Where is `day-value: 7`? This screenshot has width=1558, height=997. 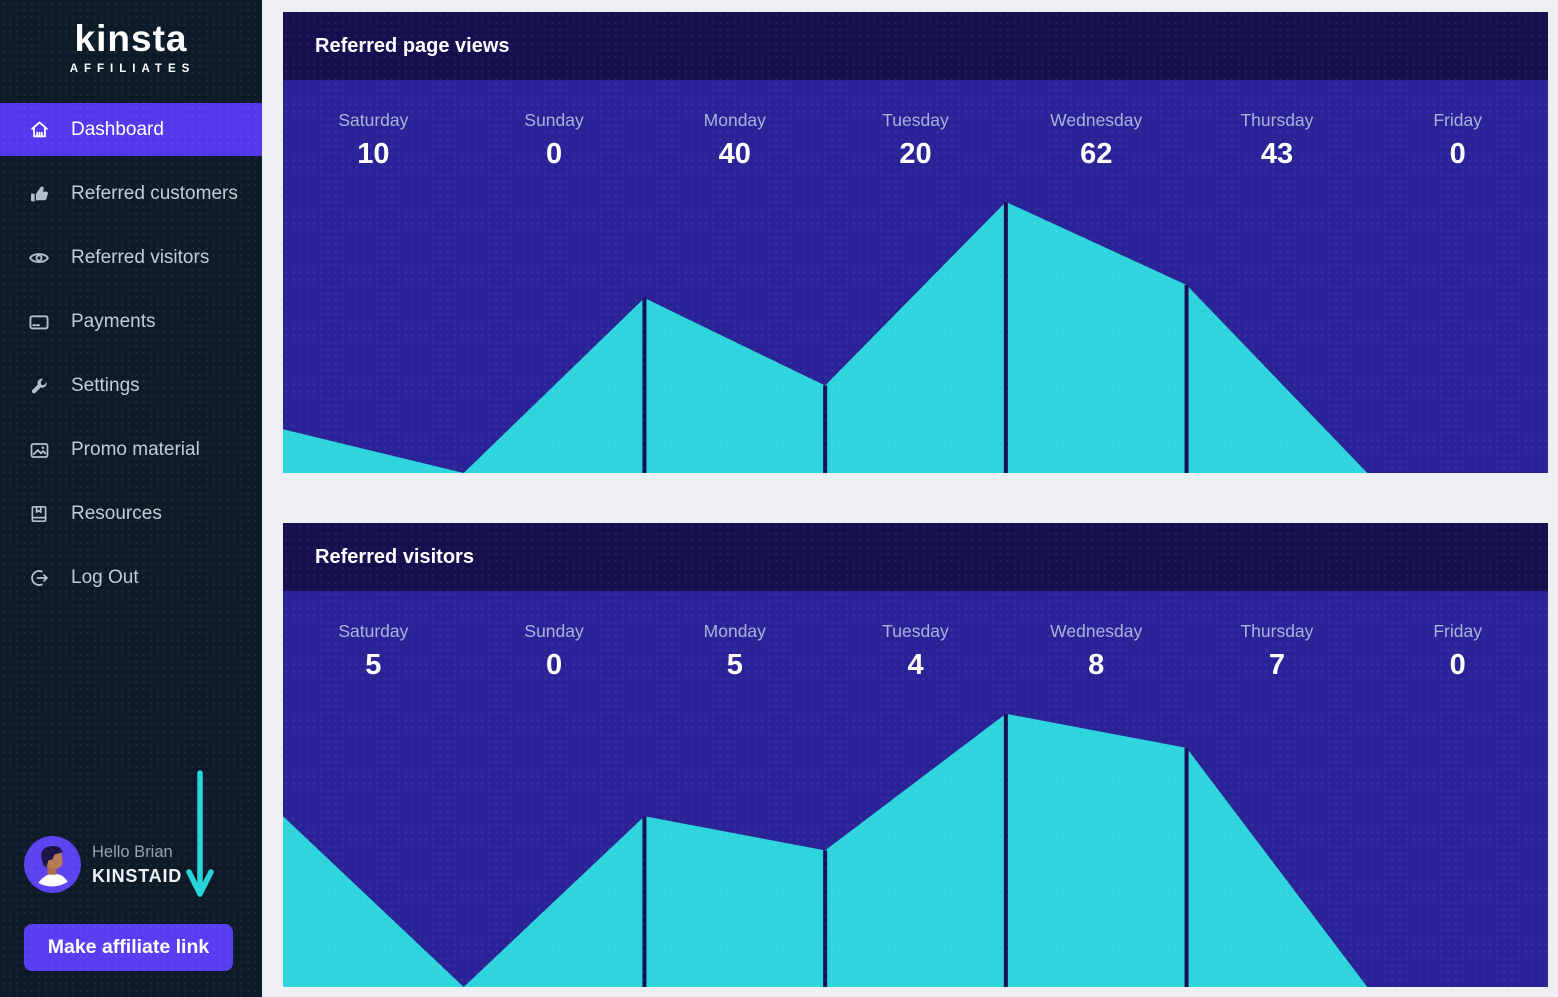 day-value: 7 is located at coordinates (1277, 665).